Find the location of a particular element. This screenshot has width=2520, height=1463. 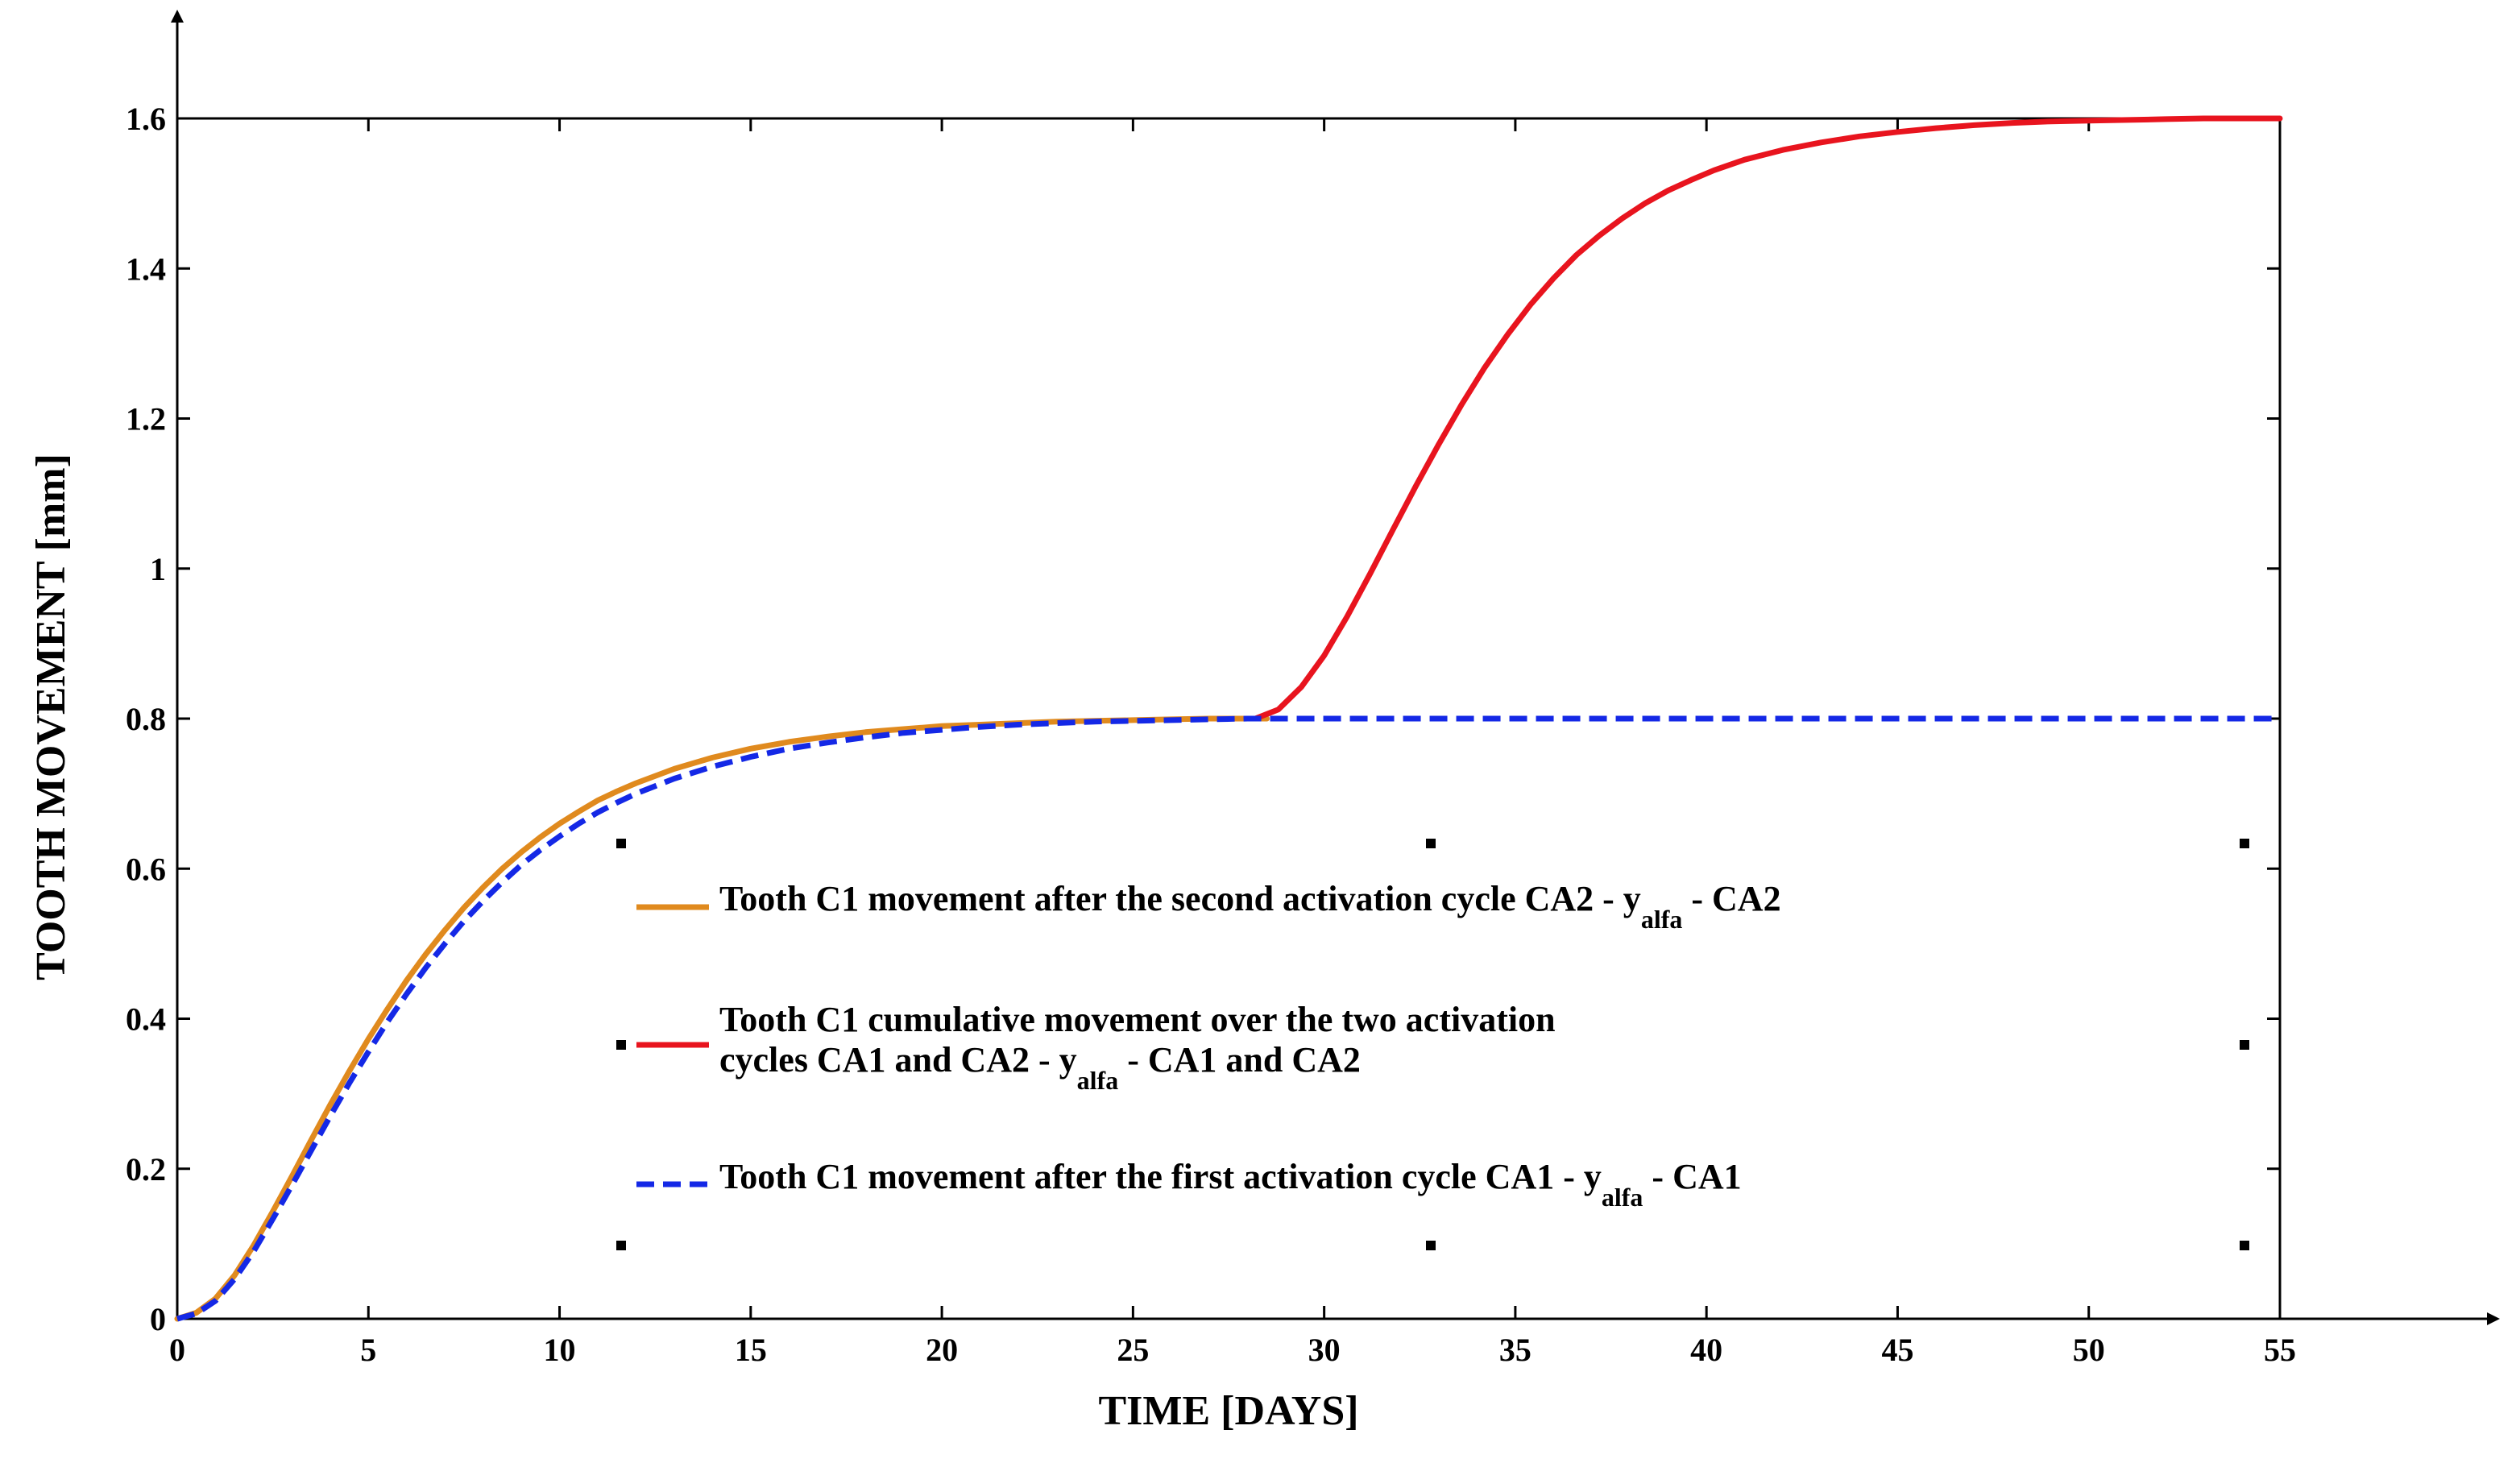

x-tick-label: 45 is located at coordinates (1897, 1350).